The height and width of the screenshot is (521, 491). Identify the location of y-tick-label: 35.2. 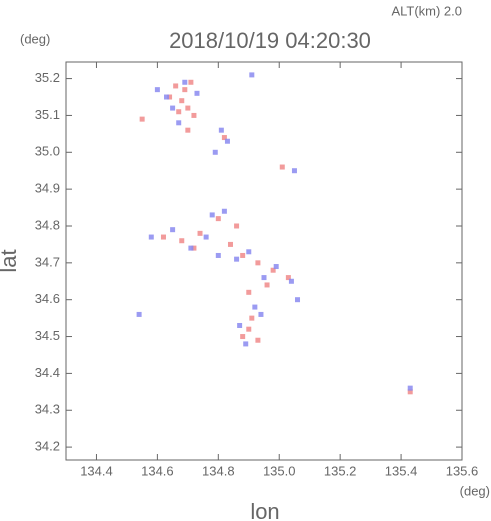
(47, 77).